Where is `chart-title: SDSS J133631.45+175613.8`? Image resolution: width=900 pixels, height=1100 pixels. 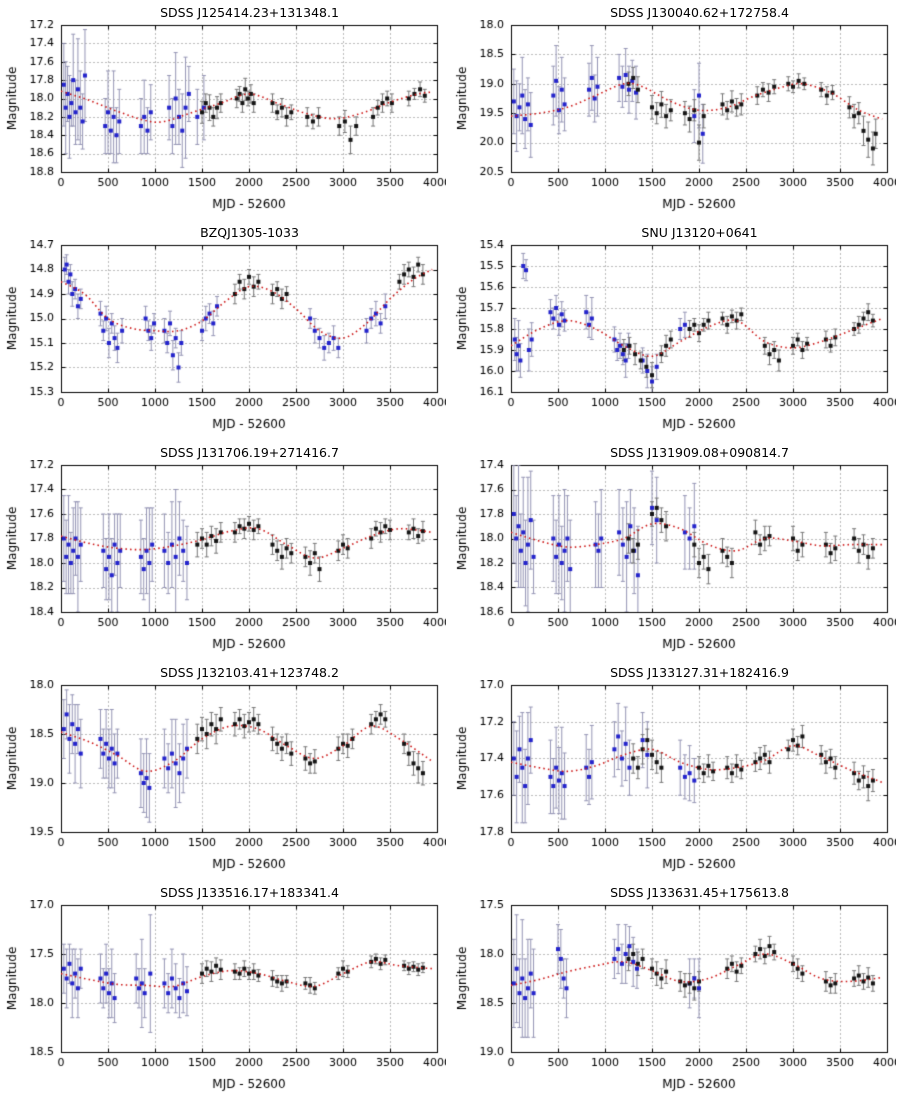 chart-title: SDSS J133631.45+175613.8 is located at coordinates (699, 892).